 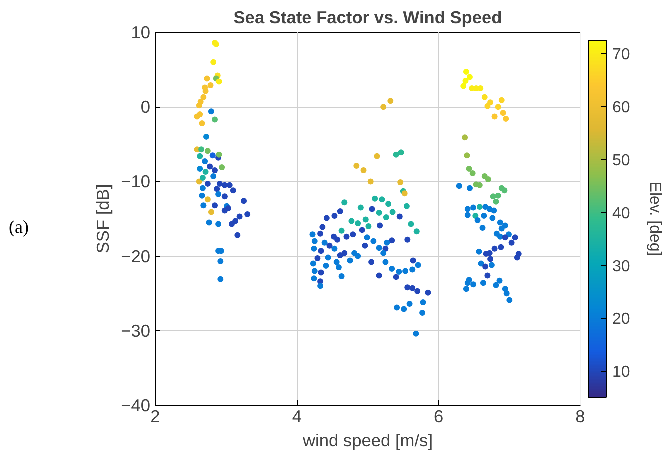 What do you see at coordinates (136, 256) in the screenshot?
I see `y-tick-label: −20` at bounding box center [136, 256].